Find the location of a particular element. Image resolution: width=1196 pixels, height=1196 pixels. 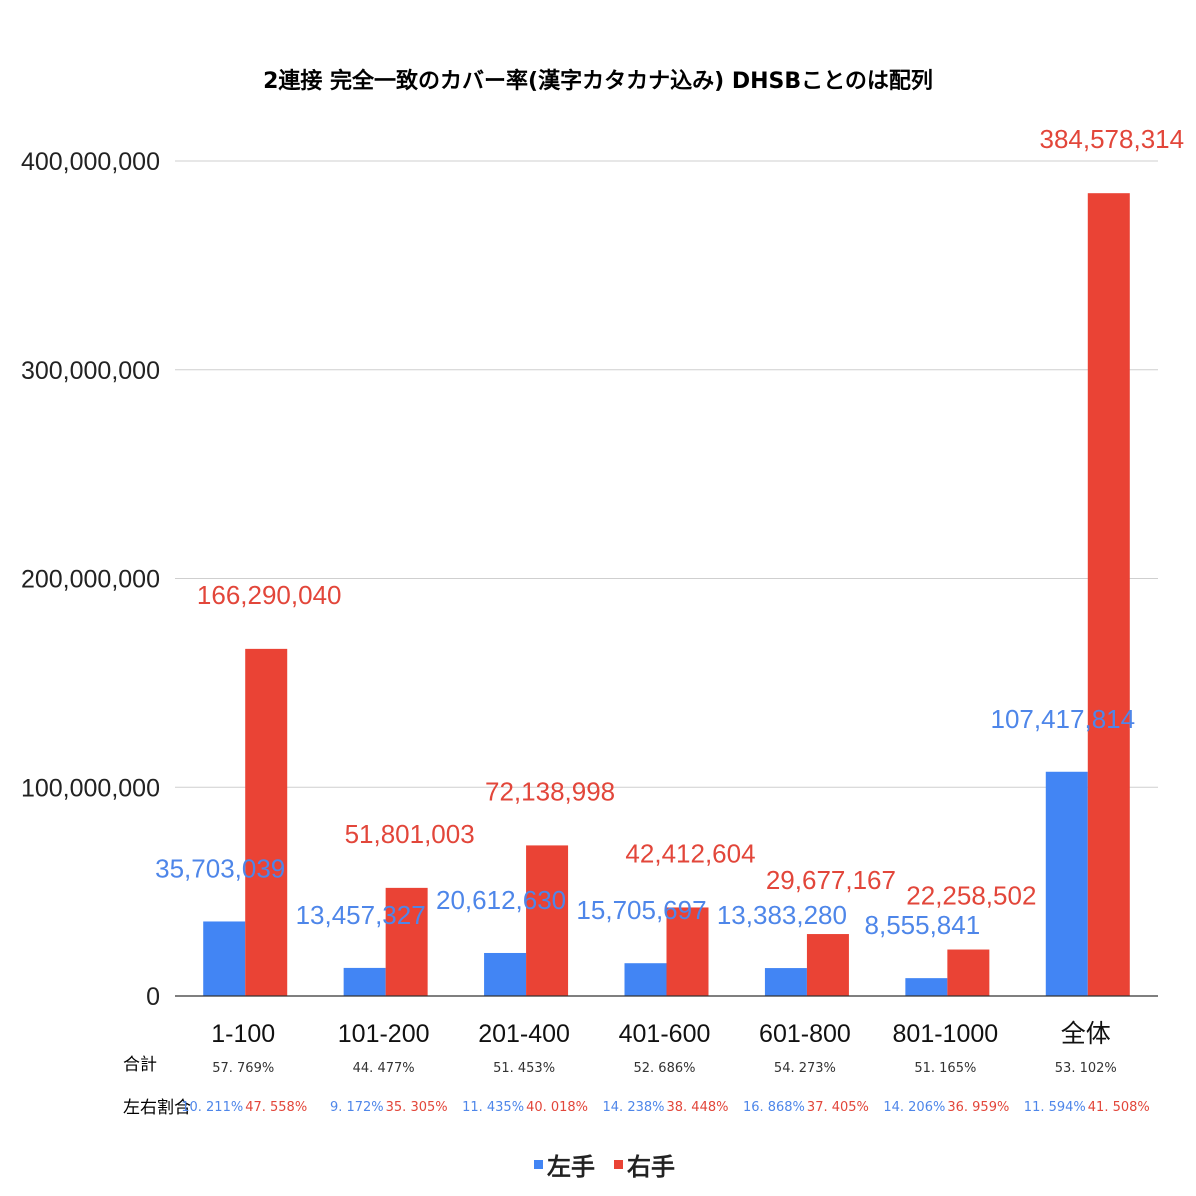

data-label-right-hand: 51,801,003 is located at coordinates (410, 834).